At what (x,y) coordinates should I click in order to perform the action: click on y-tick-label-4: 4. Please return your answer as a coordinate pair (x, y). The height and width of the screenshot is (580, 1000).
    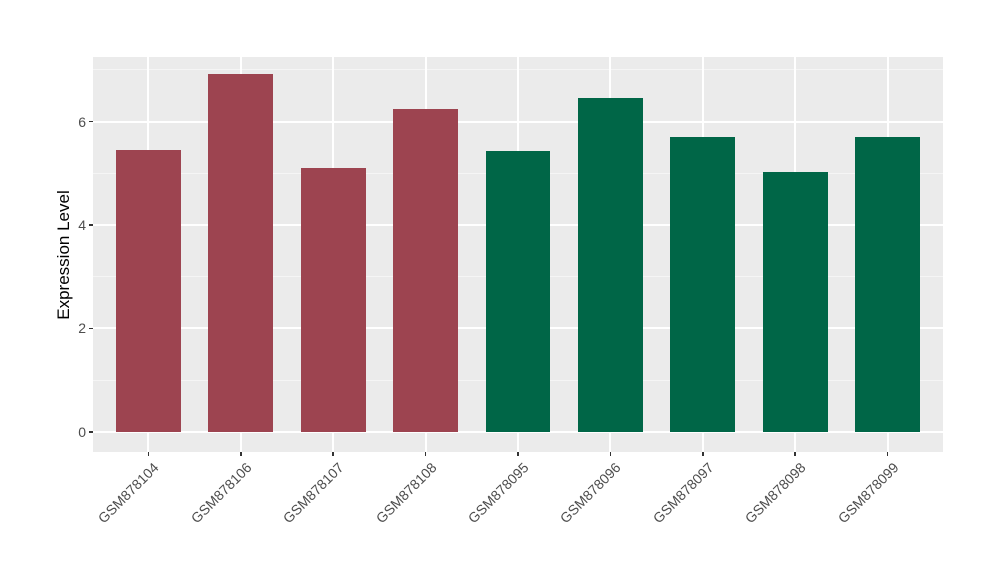
    Looking at the image, I should click on (82, 225).